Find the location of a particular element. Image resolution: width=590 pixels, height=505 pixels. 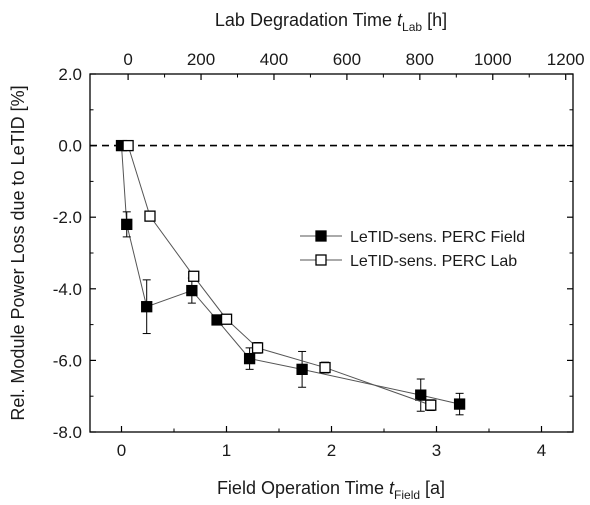

x-tick-label: 2 is located at coordinates (331, 450).